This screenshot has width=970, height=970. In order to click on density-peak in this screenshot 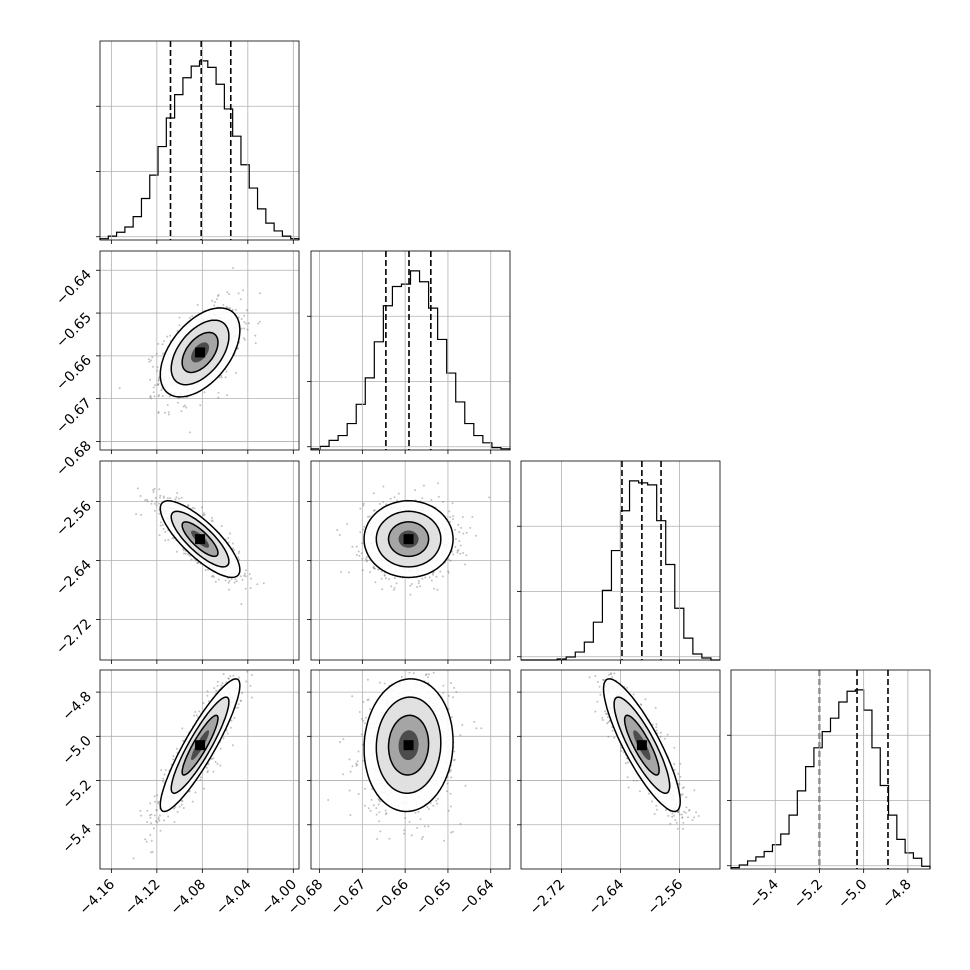, I will do `click(200, 352)`.